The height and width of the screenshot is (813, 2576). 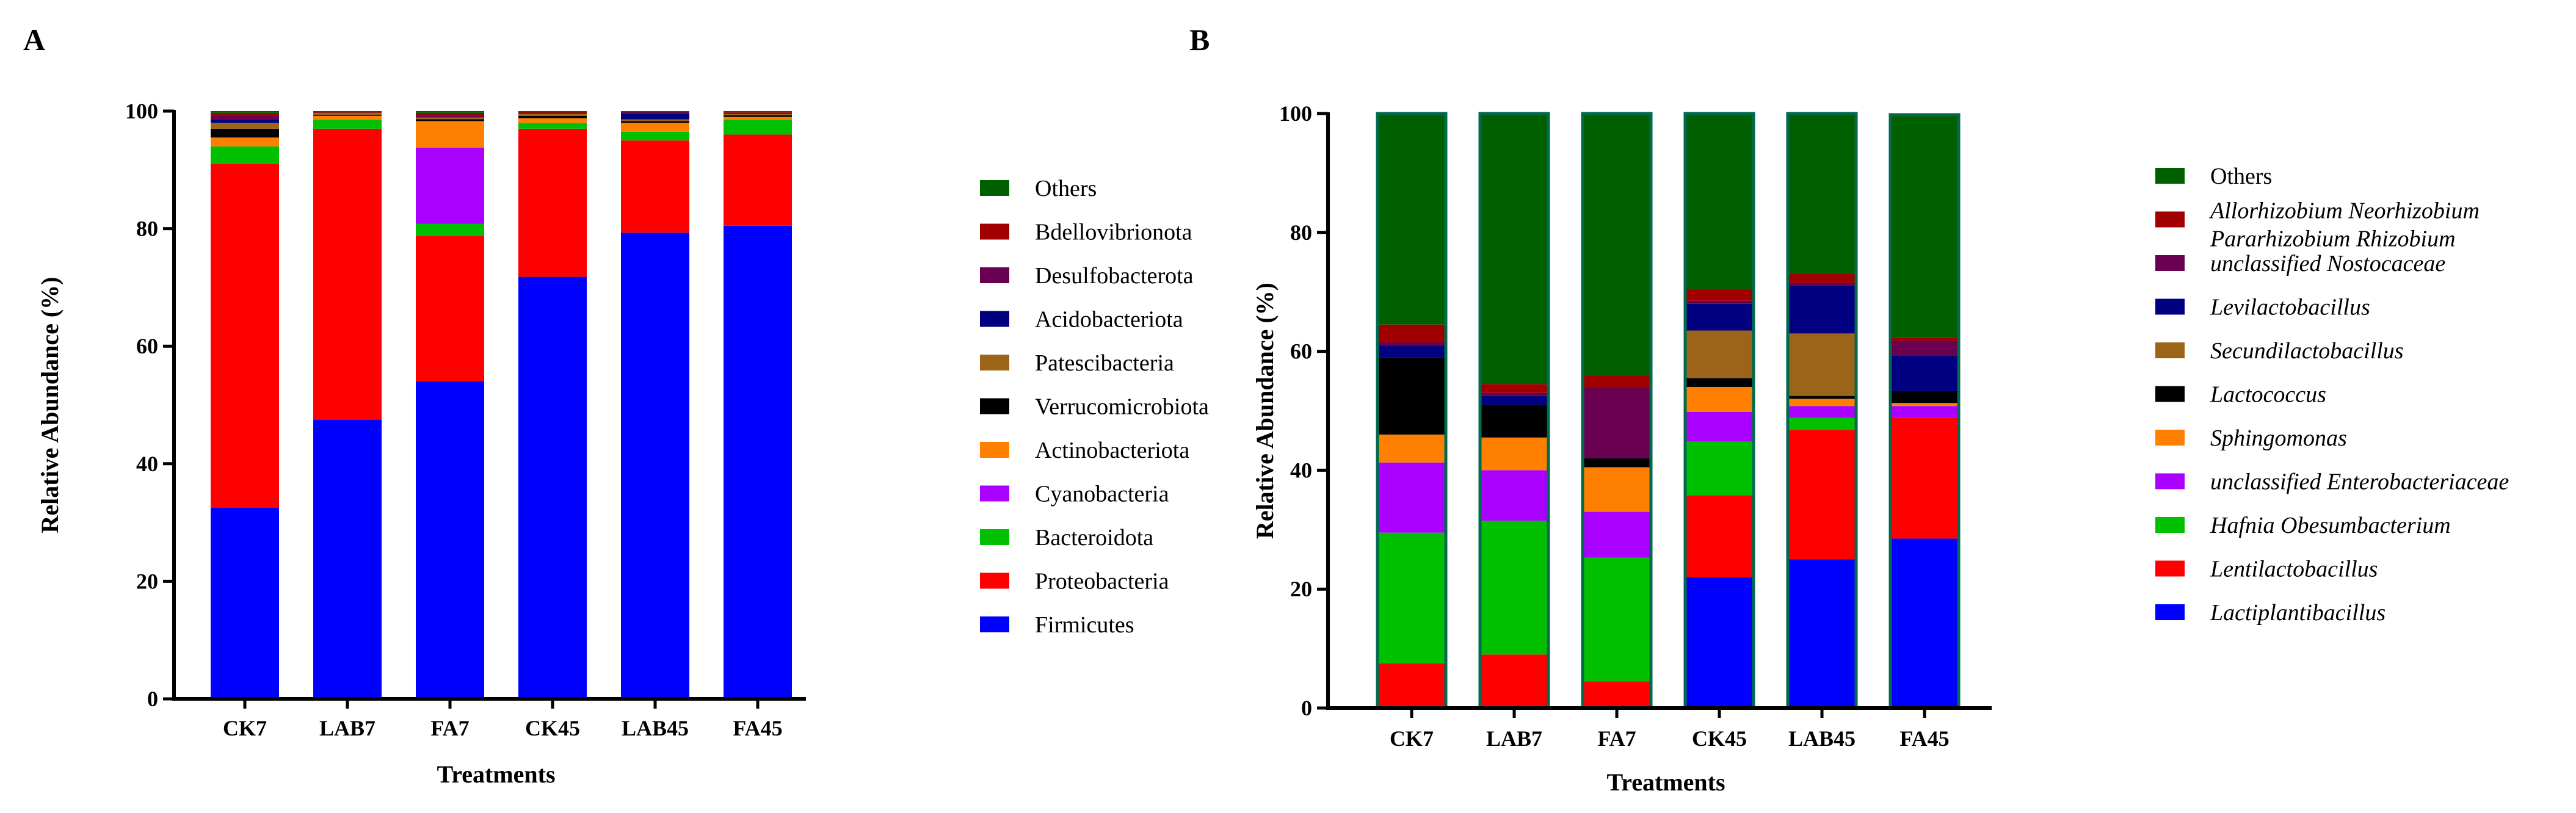 What do you see at coordinates (1122, 407) in the screenshot?
I see `legend-label: Verrucomicrobiota` at bounding box center [1122, 407].